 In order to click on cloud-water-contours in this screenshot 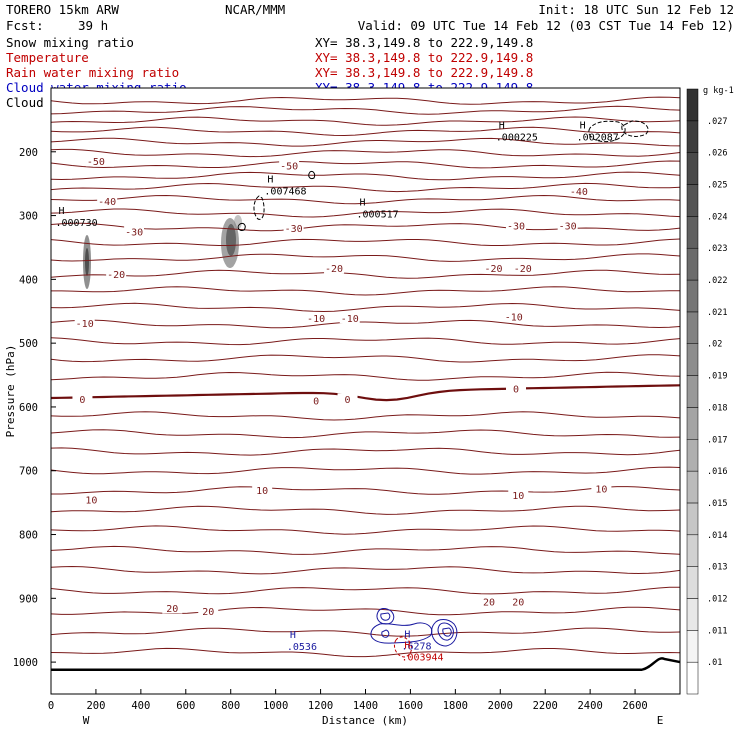, I will do `click(414, 627)`.